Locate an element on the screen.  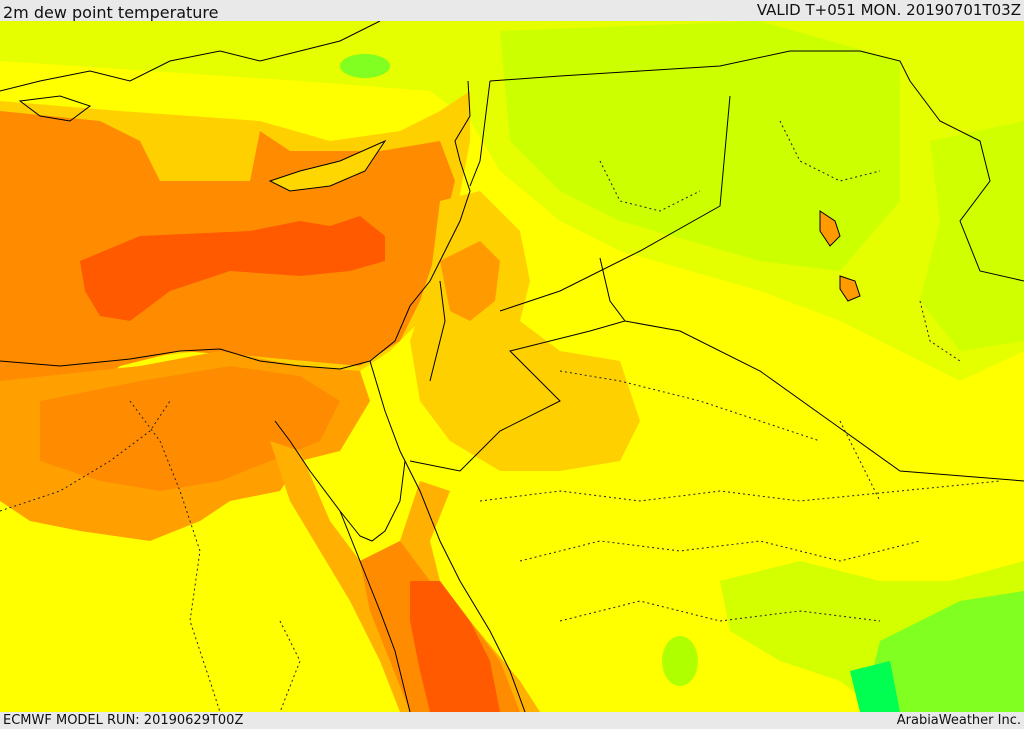
border-syria-iraq is located at coordinates (615, 203).